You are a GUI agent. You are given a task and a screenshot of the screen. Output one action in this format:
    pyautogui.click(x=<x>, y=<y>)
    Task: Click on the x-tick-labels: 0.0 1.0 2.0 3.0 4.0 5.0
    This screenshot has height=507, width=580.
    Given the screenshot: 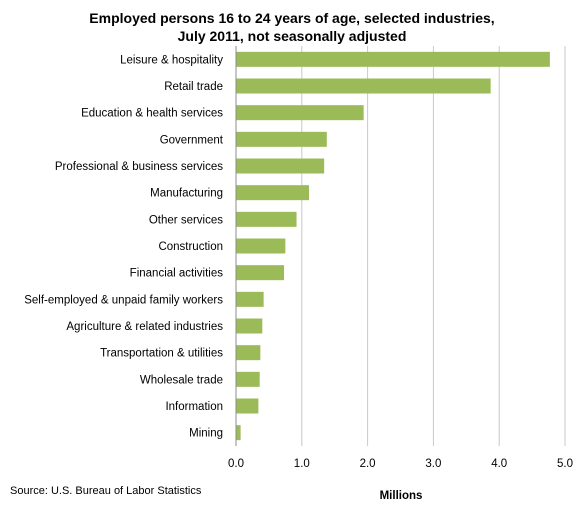 What is the action you would take?
    pyautogui.click(x=400, y=464)
    